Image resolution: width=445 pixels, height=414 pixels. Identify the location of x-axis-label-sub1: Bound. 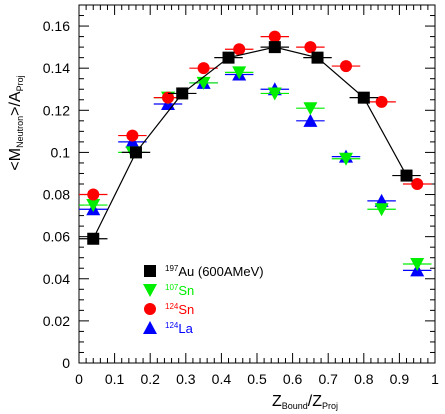
(295, 406).